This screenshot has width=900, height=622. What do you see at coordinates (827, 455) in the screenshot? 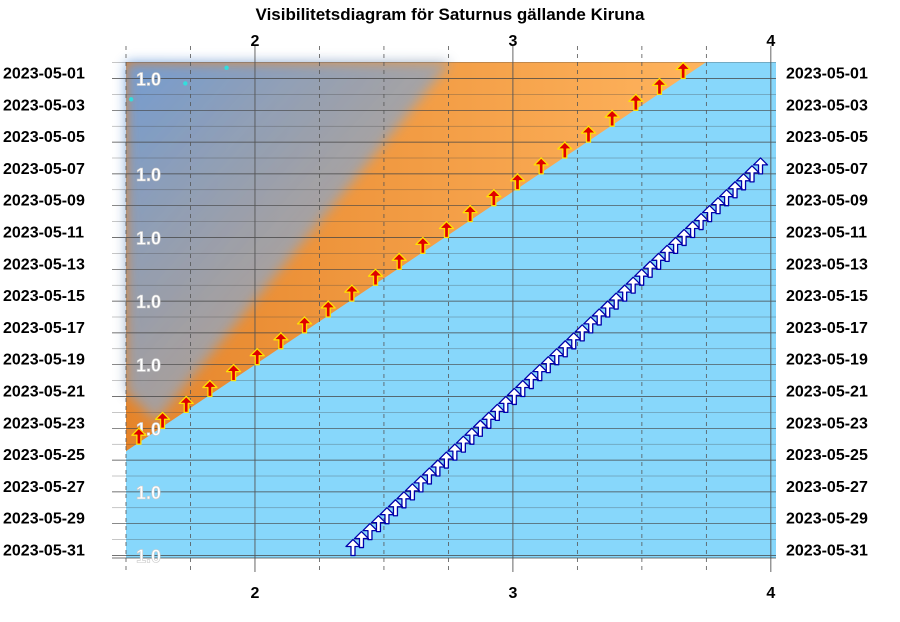
I see `date-label-right: 2023-05-25` at bounding box center [827, 455].